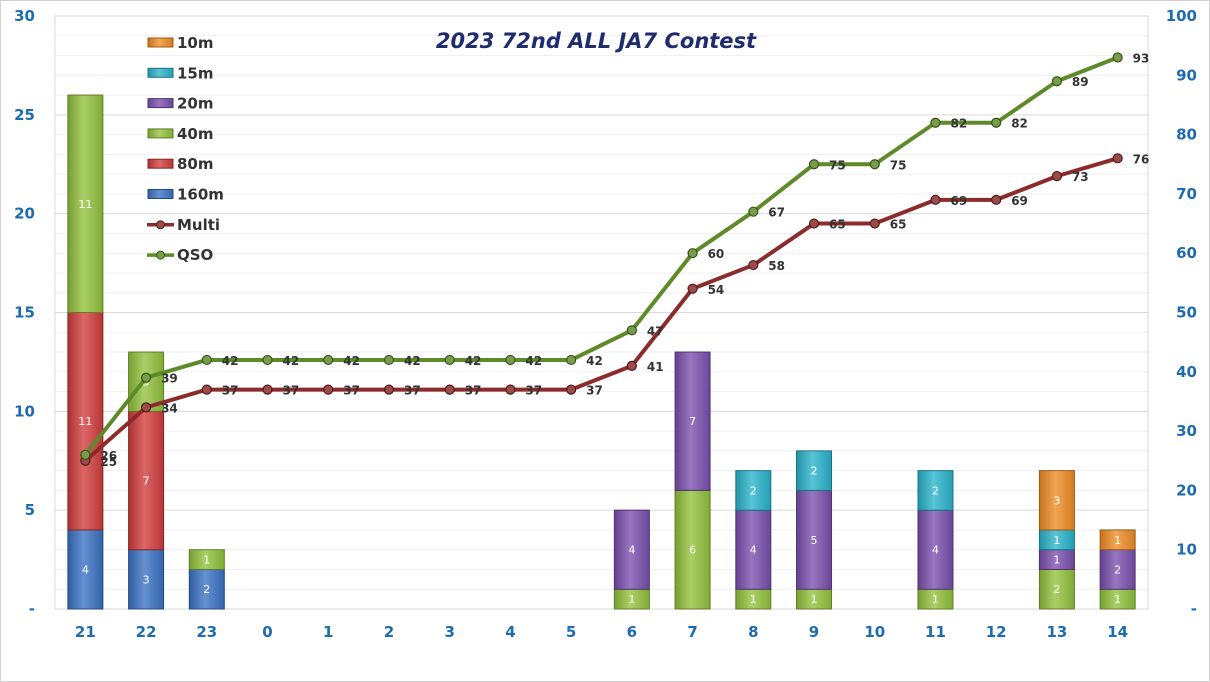 This screenshot has height=682, width=1210. What do you see at coordinates (24, 214) in the screenshot?
I see `y-left-tick-label: 20` at bounding box center [24, 214].